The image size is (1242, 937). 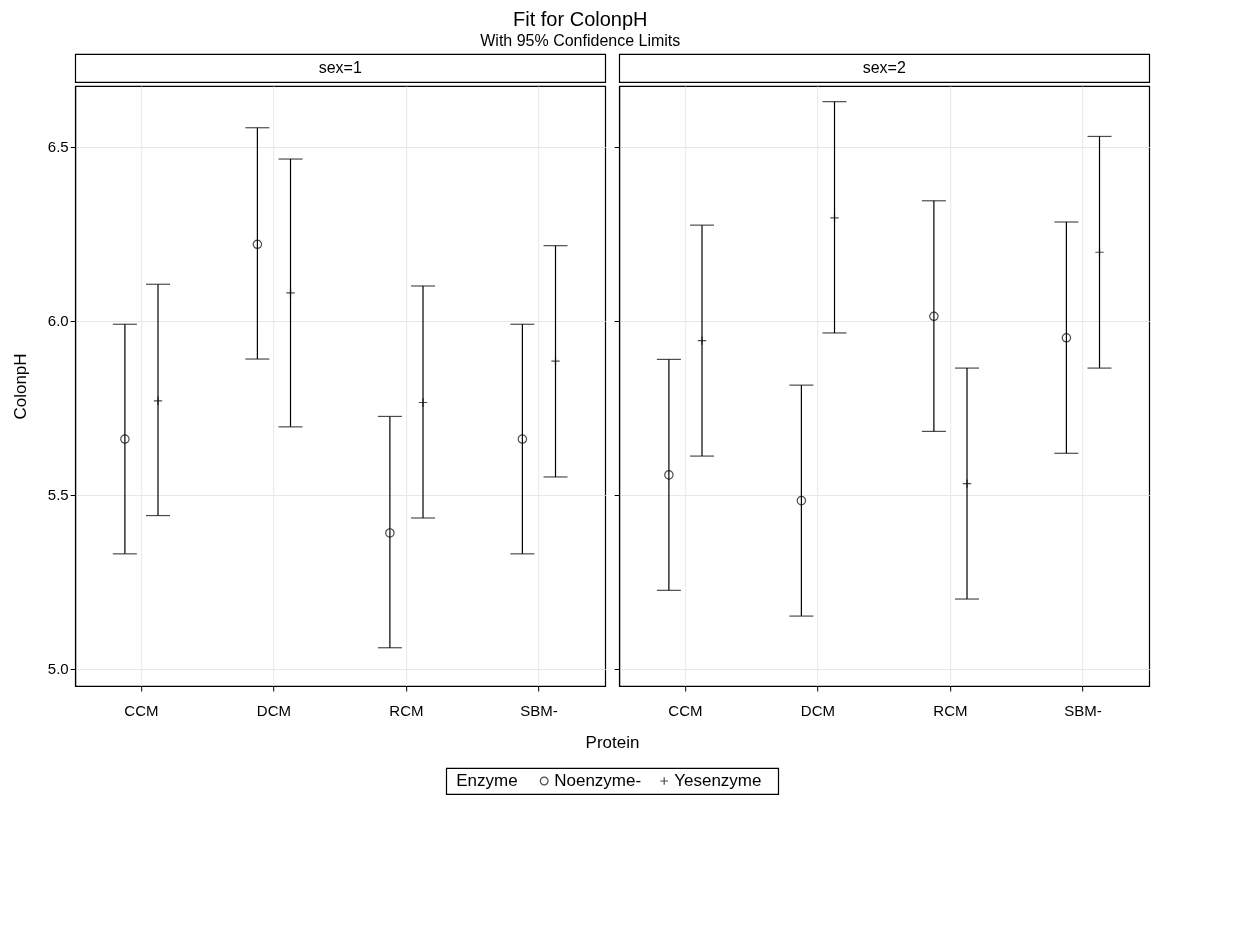 What do you see at coordinates (580, 41) in the screenshot?
I see `chart-subtitle: With 95% Confidence Limits` at bounding box center [580, 41].